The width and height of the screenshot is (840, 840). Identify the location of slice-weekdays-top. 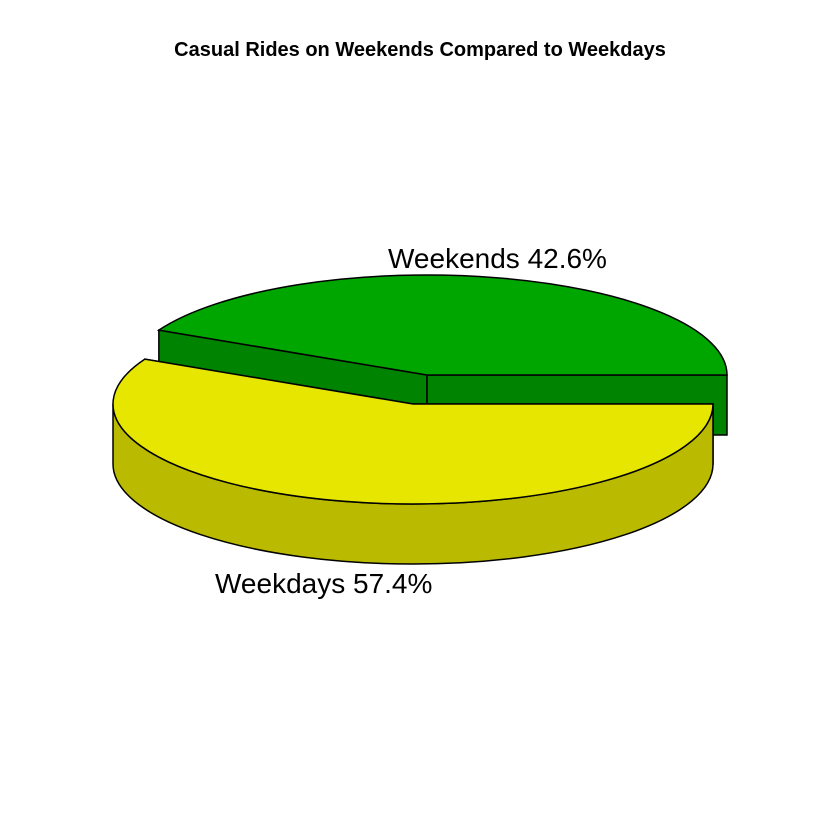
(413, 431).